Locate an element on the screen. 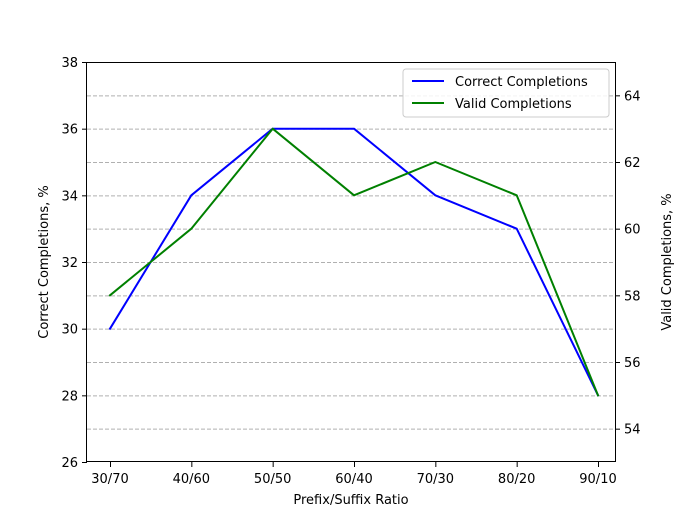 The height and width of the screenshot is (523, 692). y-left-tick-label: 38 is located at coordinates (69, 63).